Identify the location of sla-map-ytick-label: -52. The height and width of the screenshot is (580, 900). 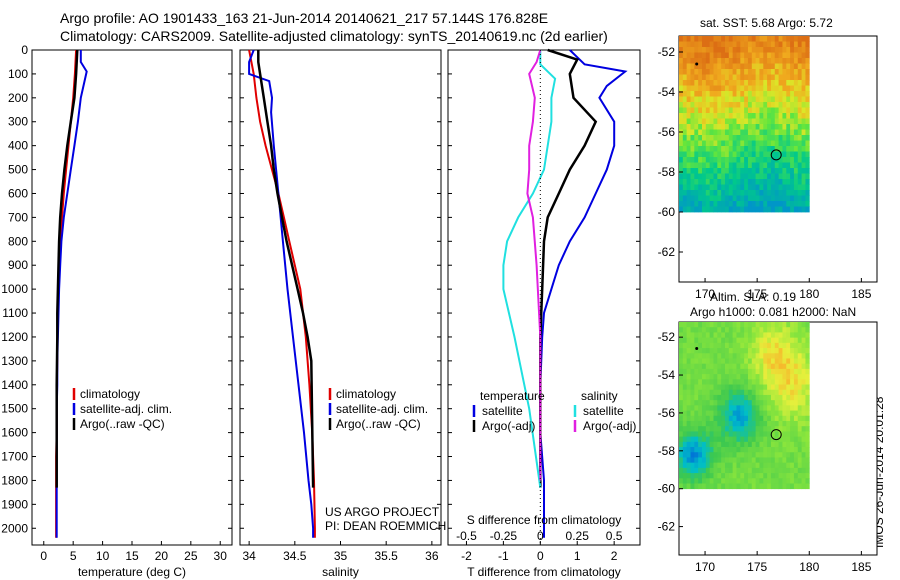
(667, 337).